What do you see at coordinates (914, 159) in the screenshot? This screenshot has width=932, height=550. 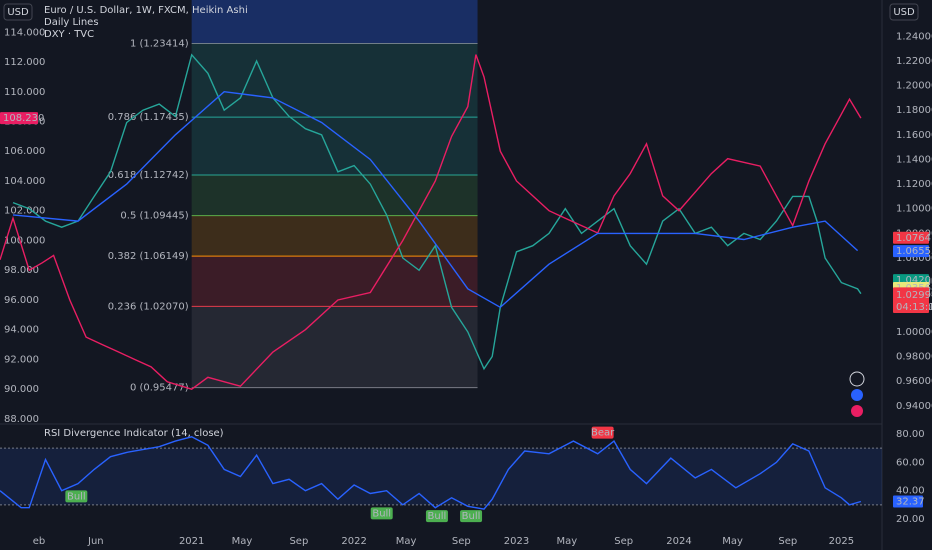 I see `y2-tick-label: 1.14000` at bounding box center [914, 159].